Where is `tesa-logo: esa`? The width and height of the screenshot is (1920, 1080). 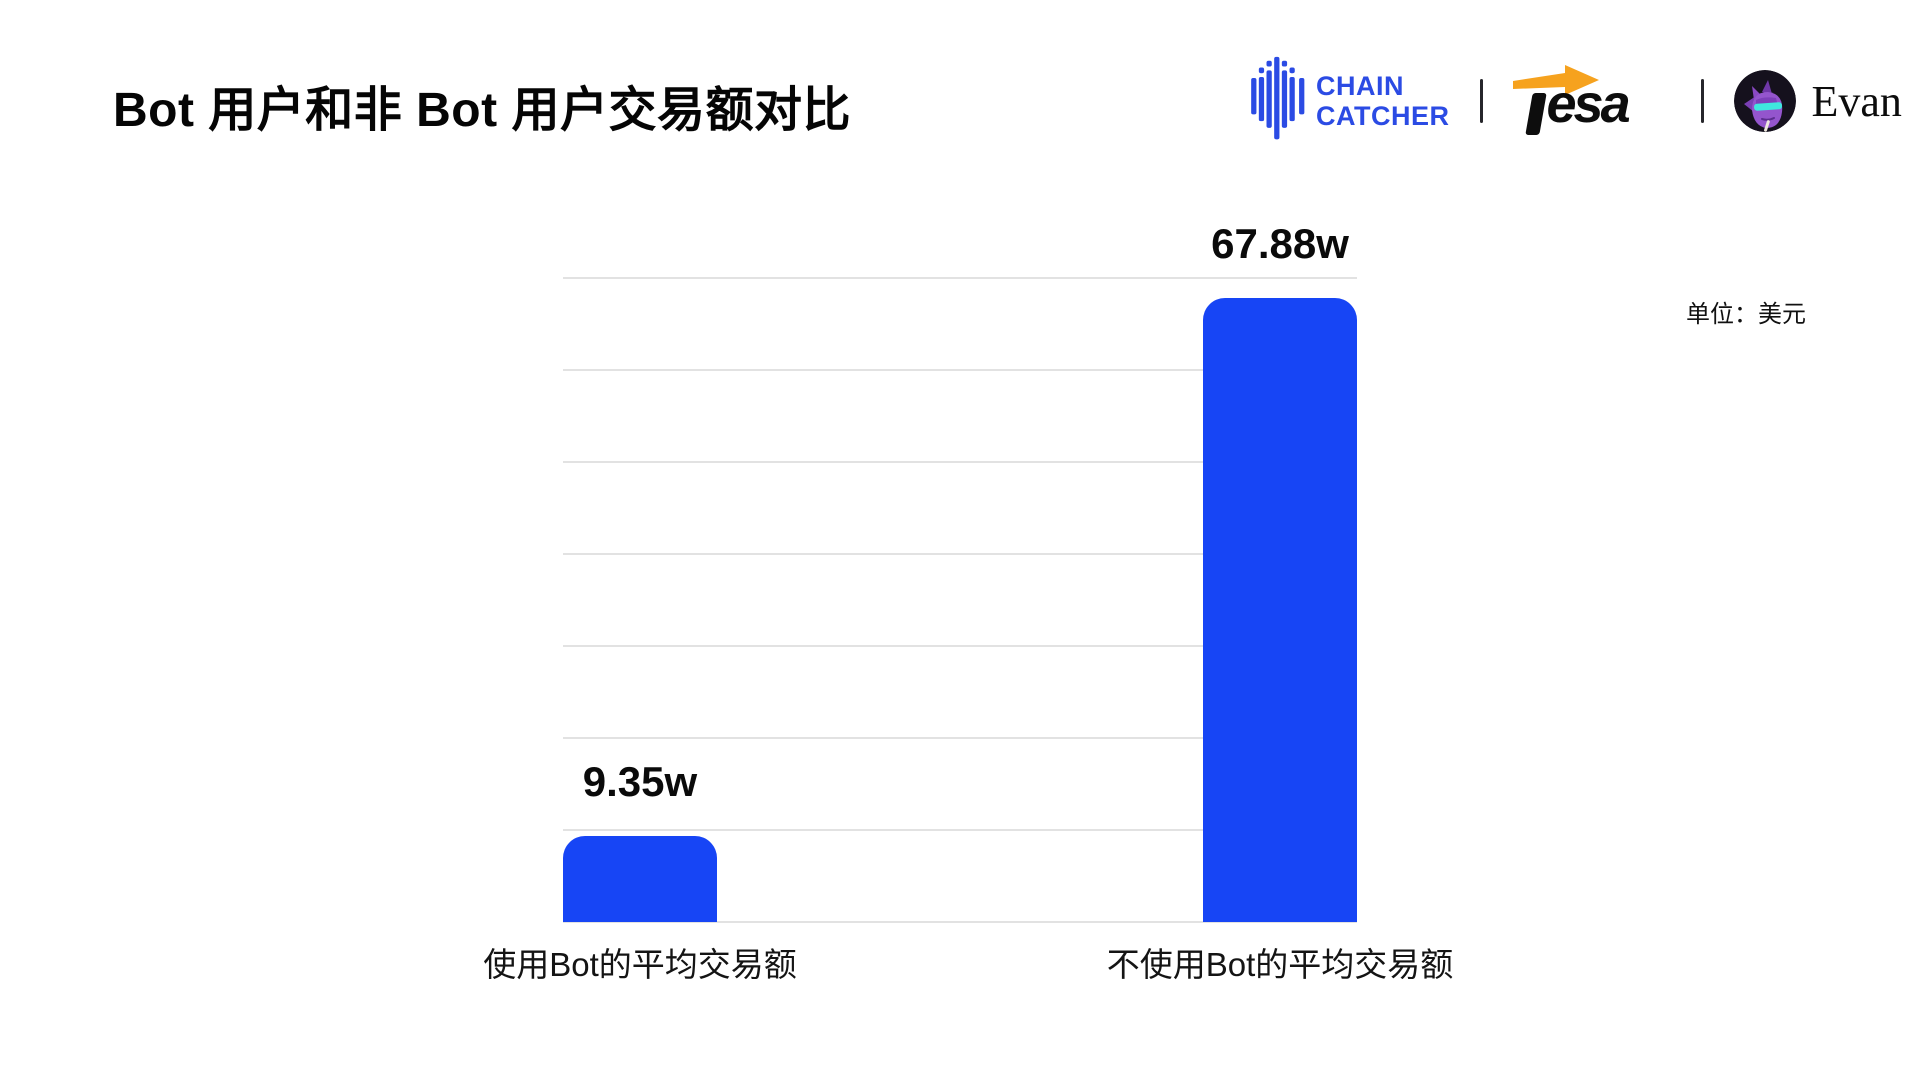
tesa-logo: esa is located at coordinates (1591, 101).